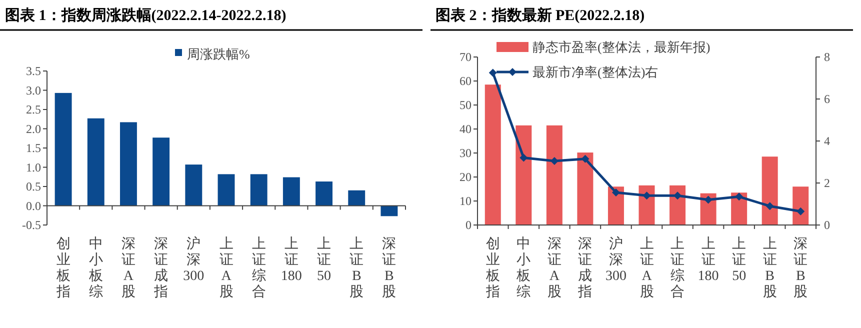 This screenshot has height=328, width=861. What do you see at coordinates (33, 109) in the screenshot?
I see `y-tick-label: 2.5` at bounding box center [33, 109].